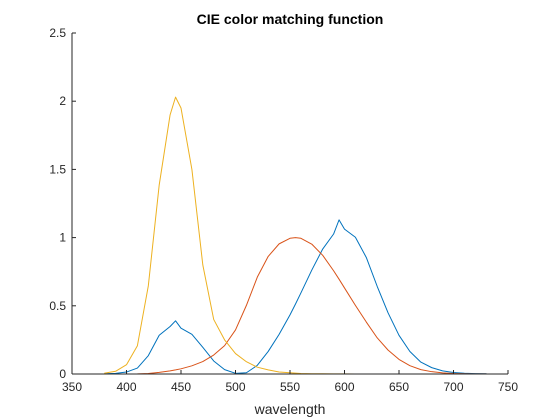 This screenshot has height=420, width=560. What do you see at coordinates (508, 387) in the screenshot?
I see `x-tick-label: 750` at bounding box center [508, 387].